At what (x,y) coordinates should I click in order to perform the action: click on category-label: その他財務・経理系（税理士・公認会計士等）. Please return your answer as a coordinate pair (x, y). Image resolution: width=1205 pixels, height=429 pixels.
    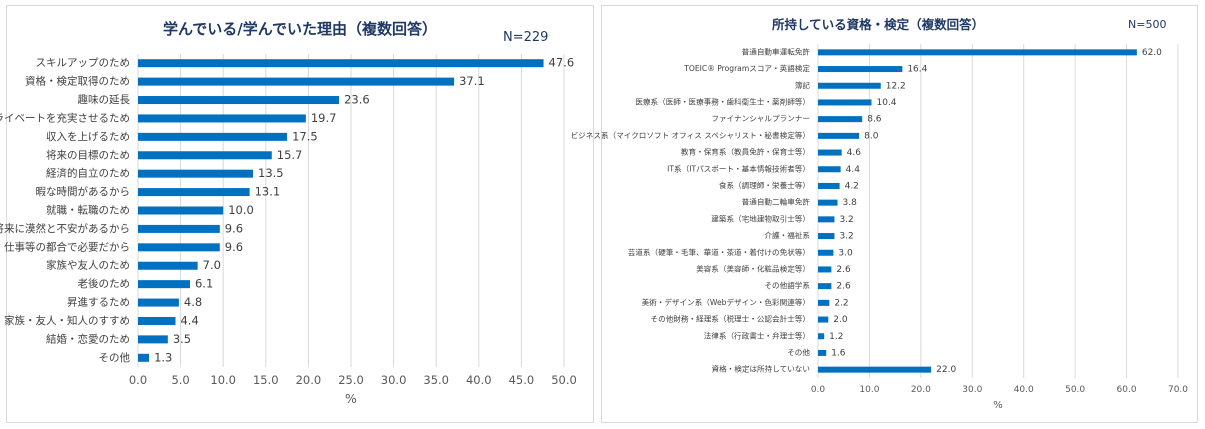
    Looking at the image, I should click on (730, 319).